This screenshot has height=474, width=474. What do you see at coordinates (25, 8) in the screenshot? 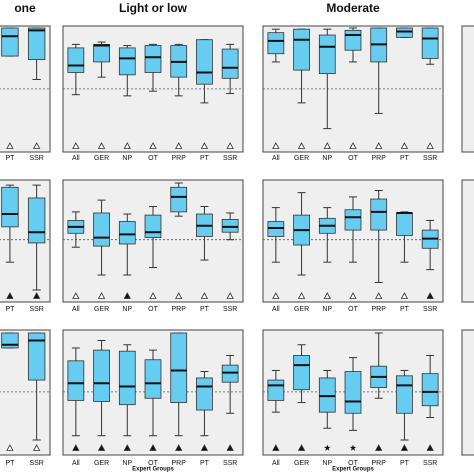
I see `panel-title: one` at bounding box center [25, 8].